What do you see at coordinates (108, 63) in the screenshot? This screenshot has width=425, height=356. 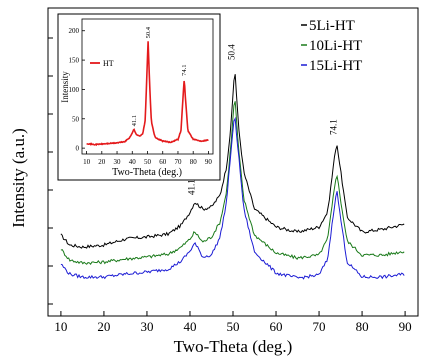 I see `inset-legend-label-ht: HT` at bounding box center [108, 63].